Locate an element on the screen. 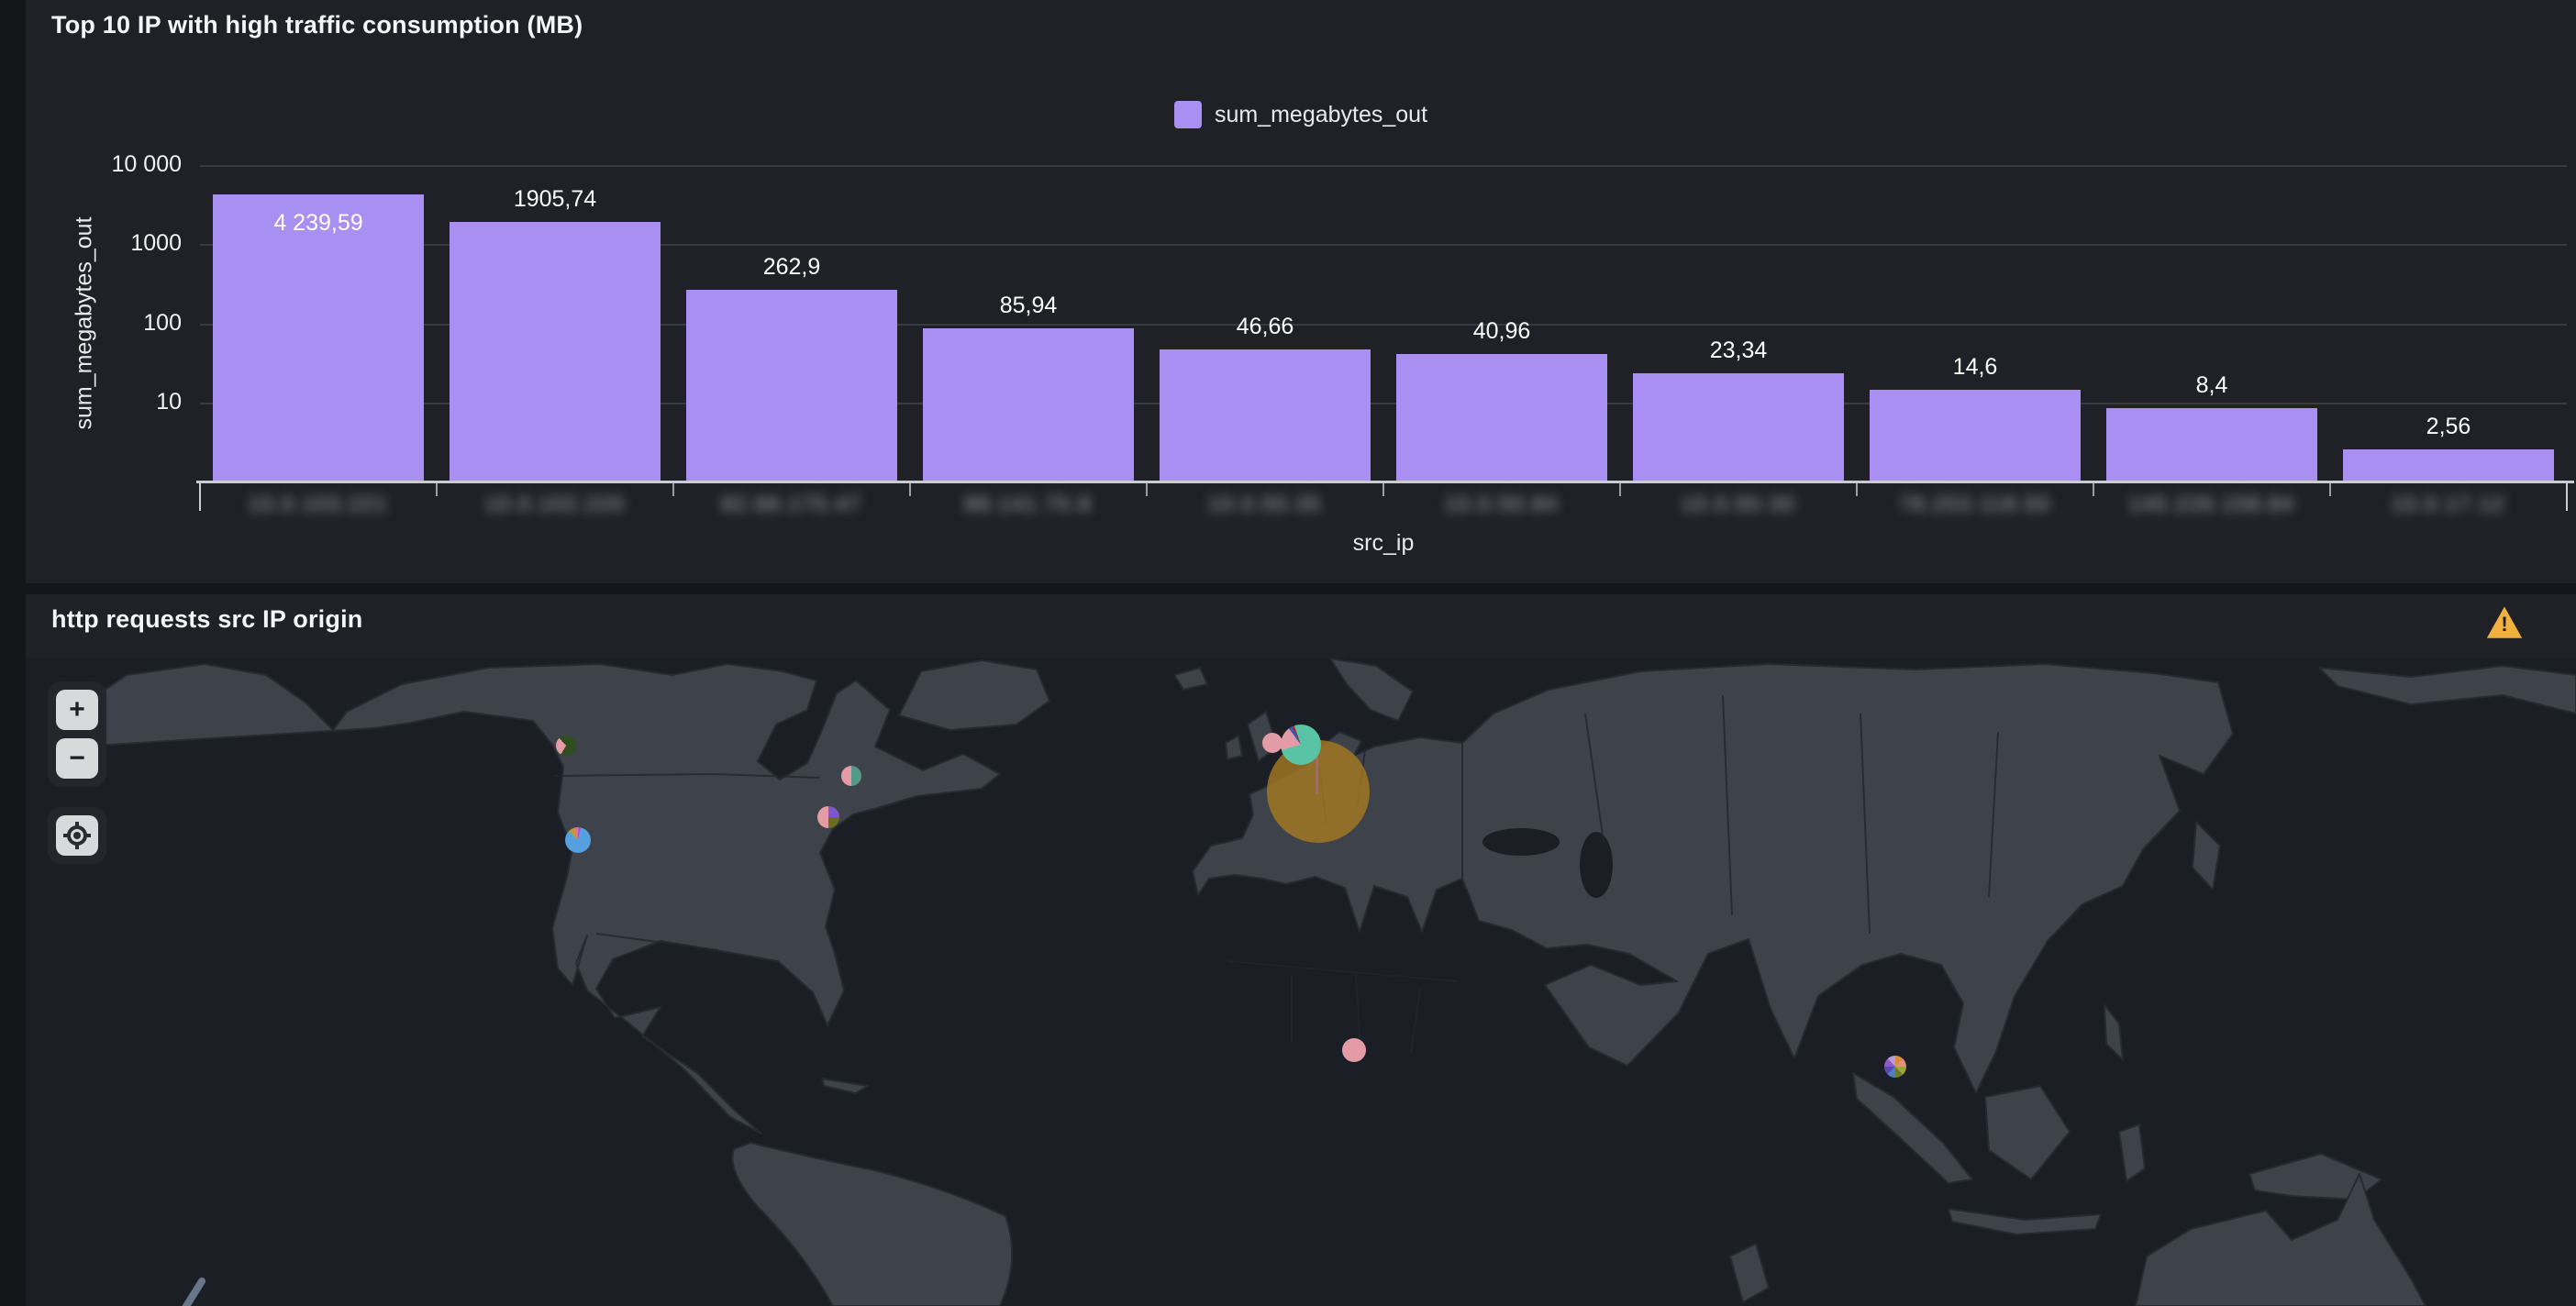  zoom-control-group: + − is located at coordinates (77, 734).